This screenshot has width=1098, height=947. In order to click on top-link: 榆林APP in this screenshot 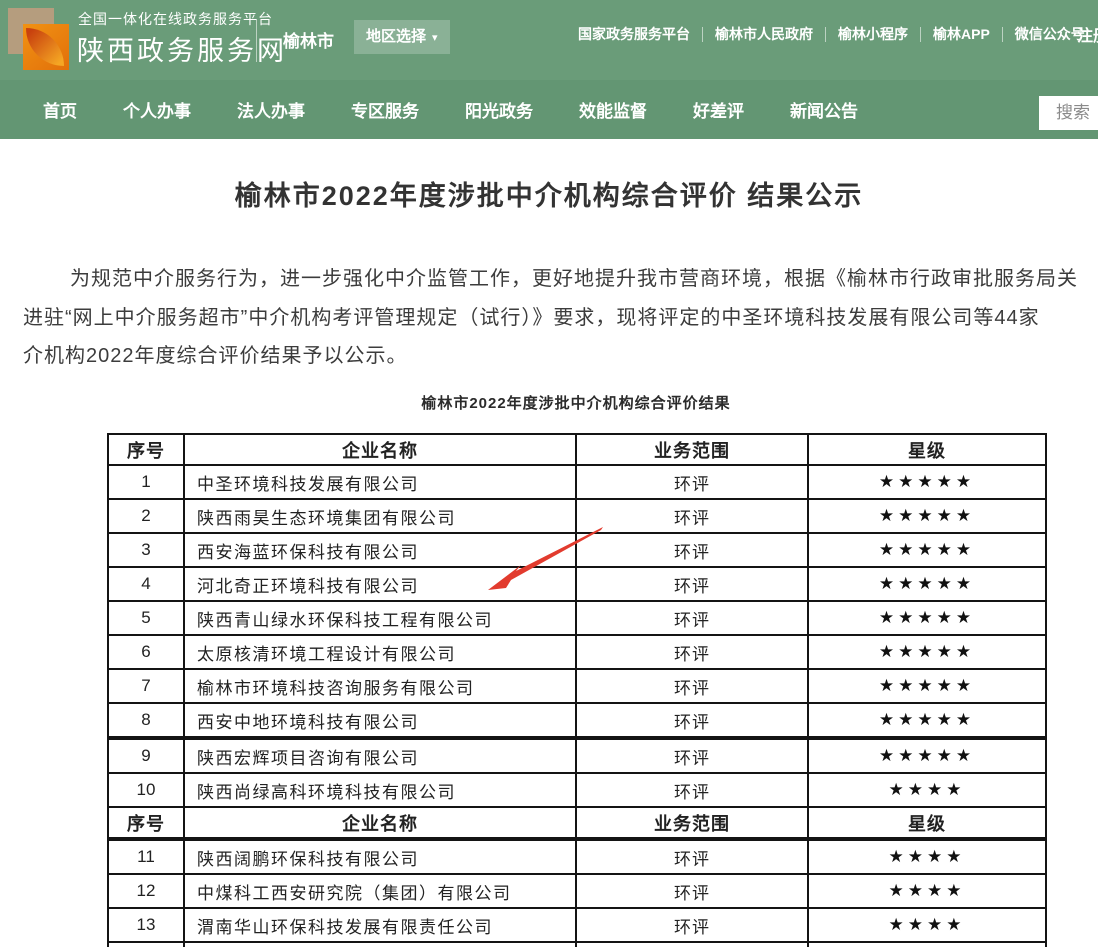, I will do `click(961, 34)`.